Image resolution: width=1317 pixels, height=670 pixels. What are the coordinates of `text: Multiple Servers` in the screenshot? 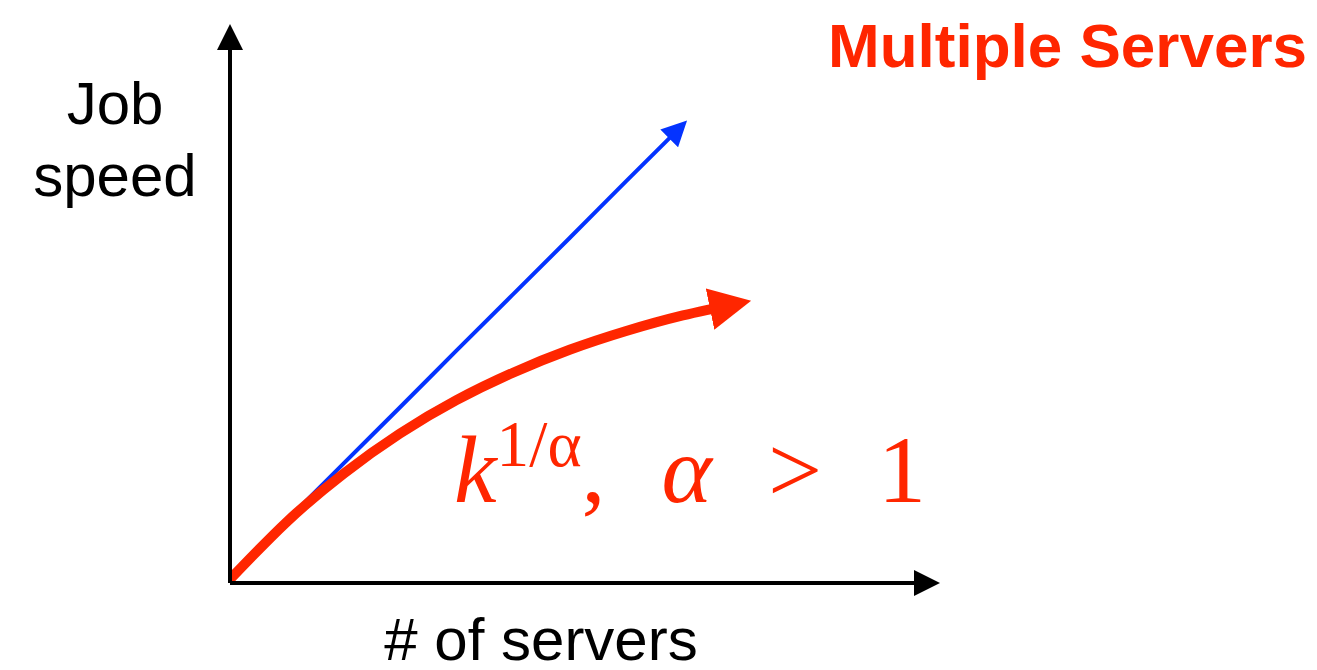 It's located at (1067, 45).